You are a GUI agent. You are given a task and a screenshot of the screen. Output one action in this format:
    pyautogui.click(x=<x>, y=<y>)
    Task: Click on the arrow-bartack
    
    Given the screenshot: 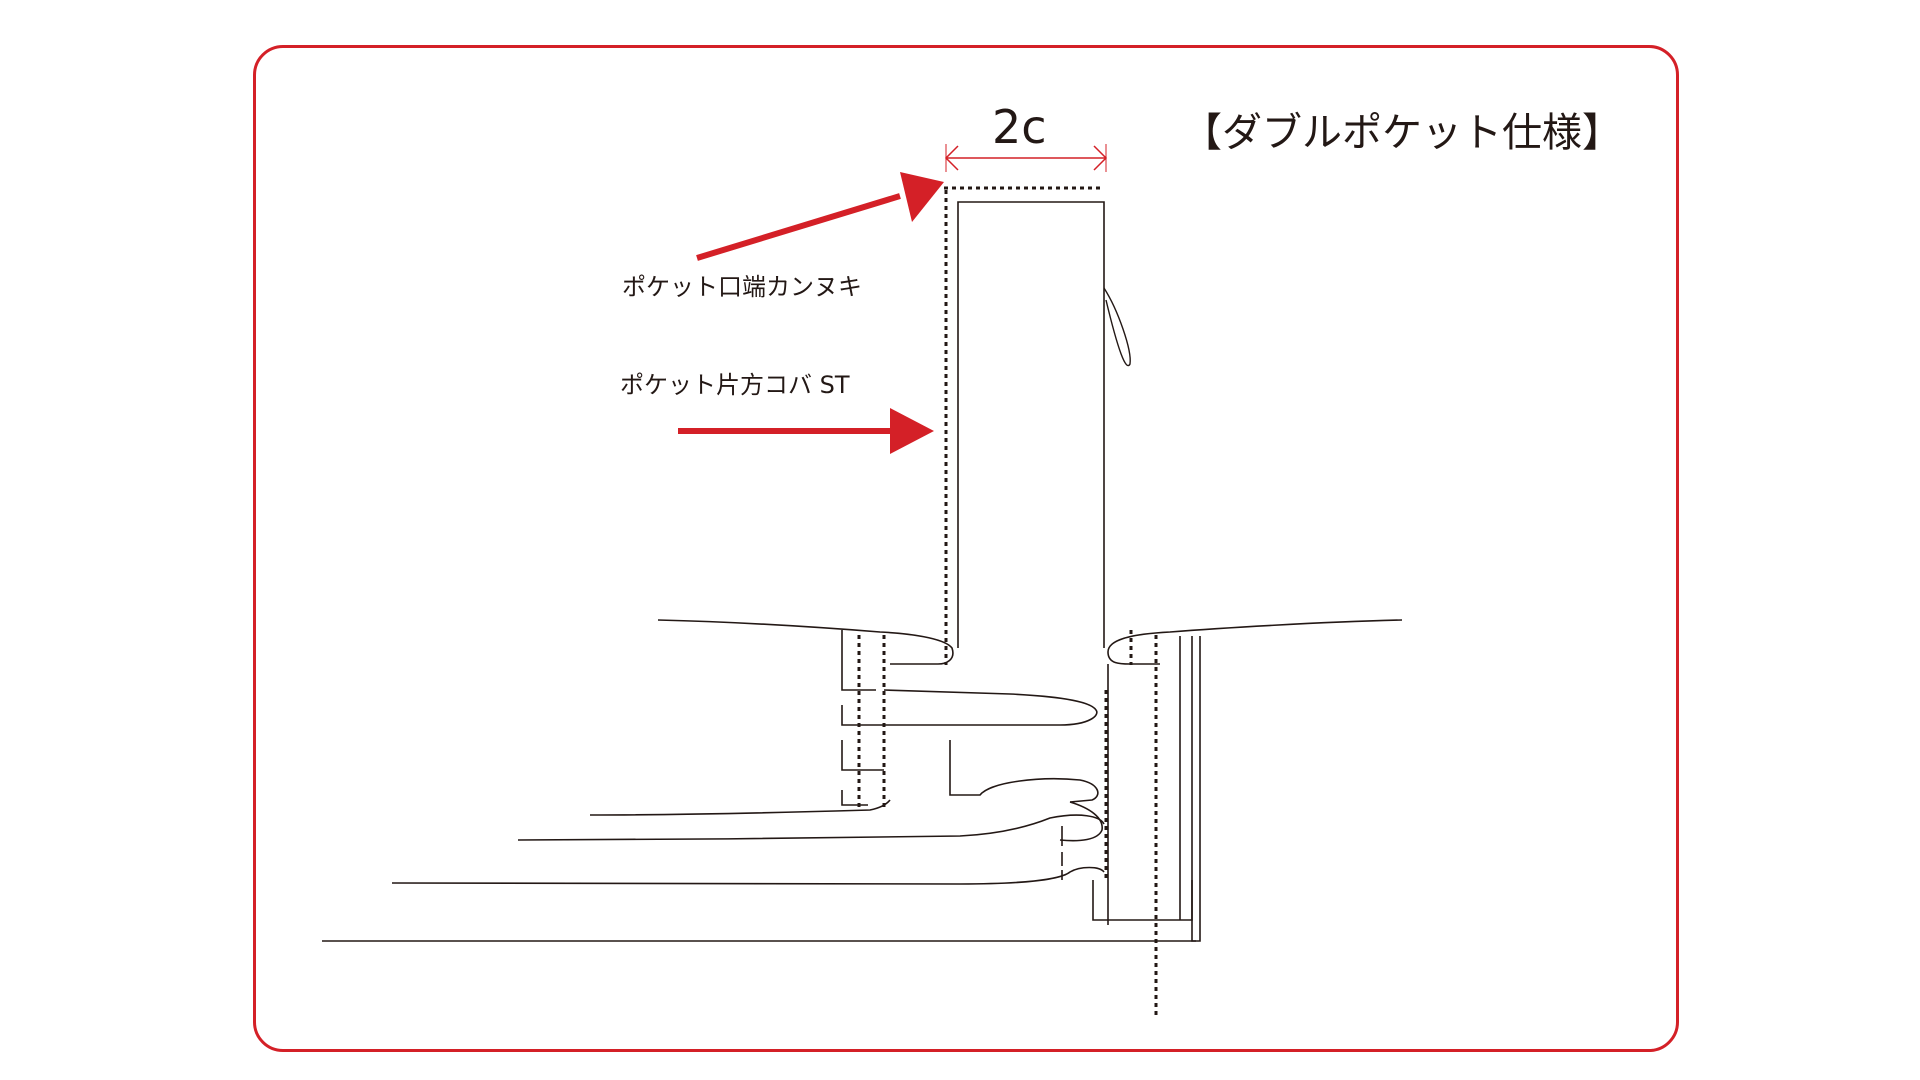 What is the action you would take?
    pyautogui.click(x=820, y=216)
    